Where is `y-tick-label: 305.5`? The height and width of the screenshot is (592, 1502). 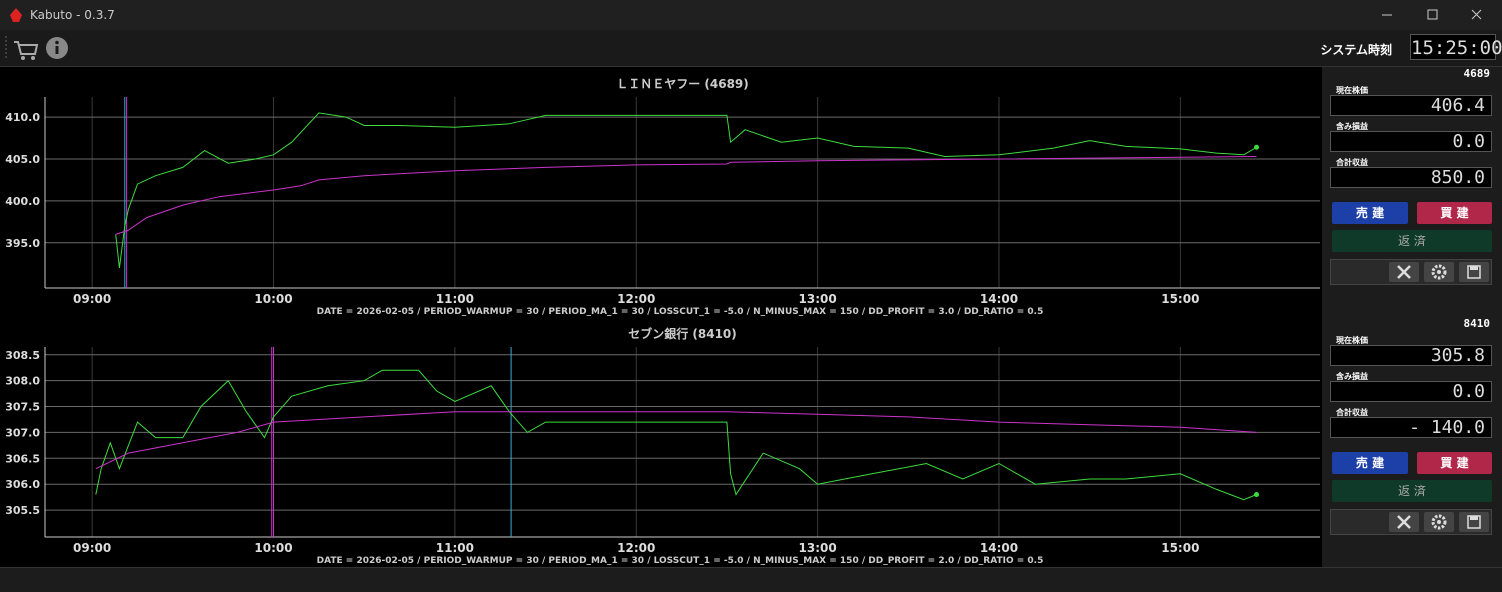
y-tick-label: 305.5 is located at coordinates (22, 510).